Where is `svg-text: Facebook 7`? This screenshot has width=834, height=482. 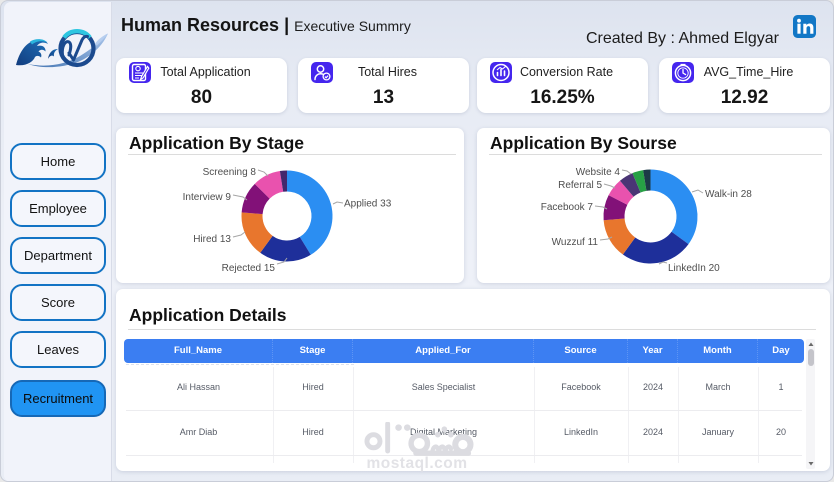
svg-text: Facebook 7 is located at coordinates (567, 207).